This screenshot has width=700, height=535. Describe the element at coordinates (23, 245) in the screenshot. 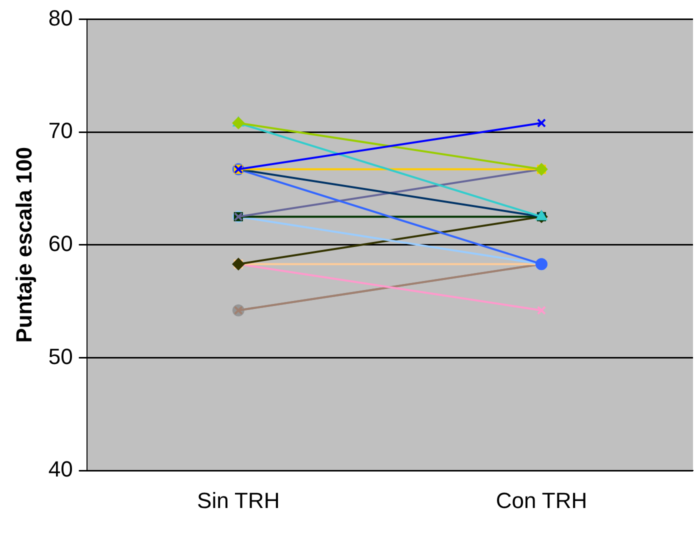

I see `y-axis-title: Puntaje escala 100` at that location.